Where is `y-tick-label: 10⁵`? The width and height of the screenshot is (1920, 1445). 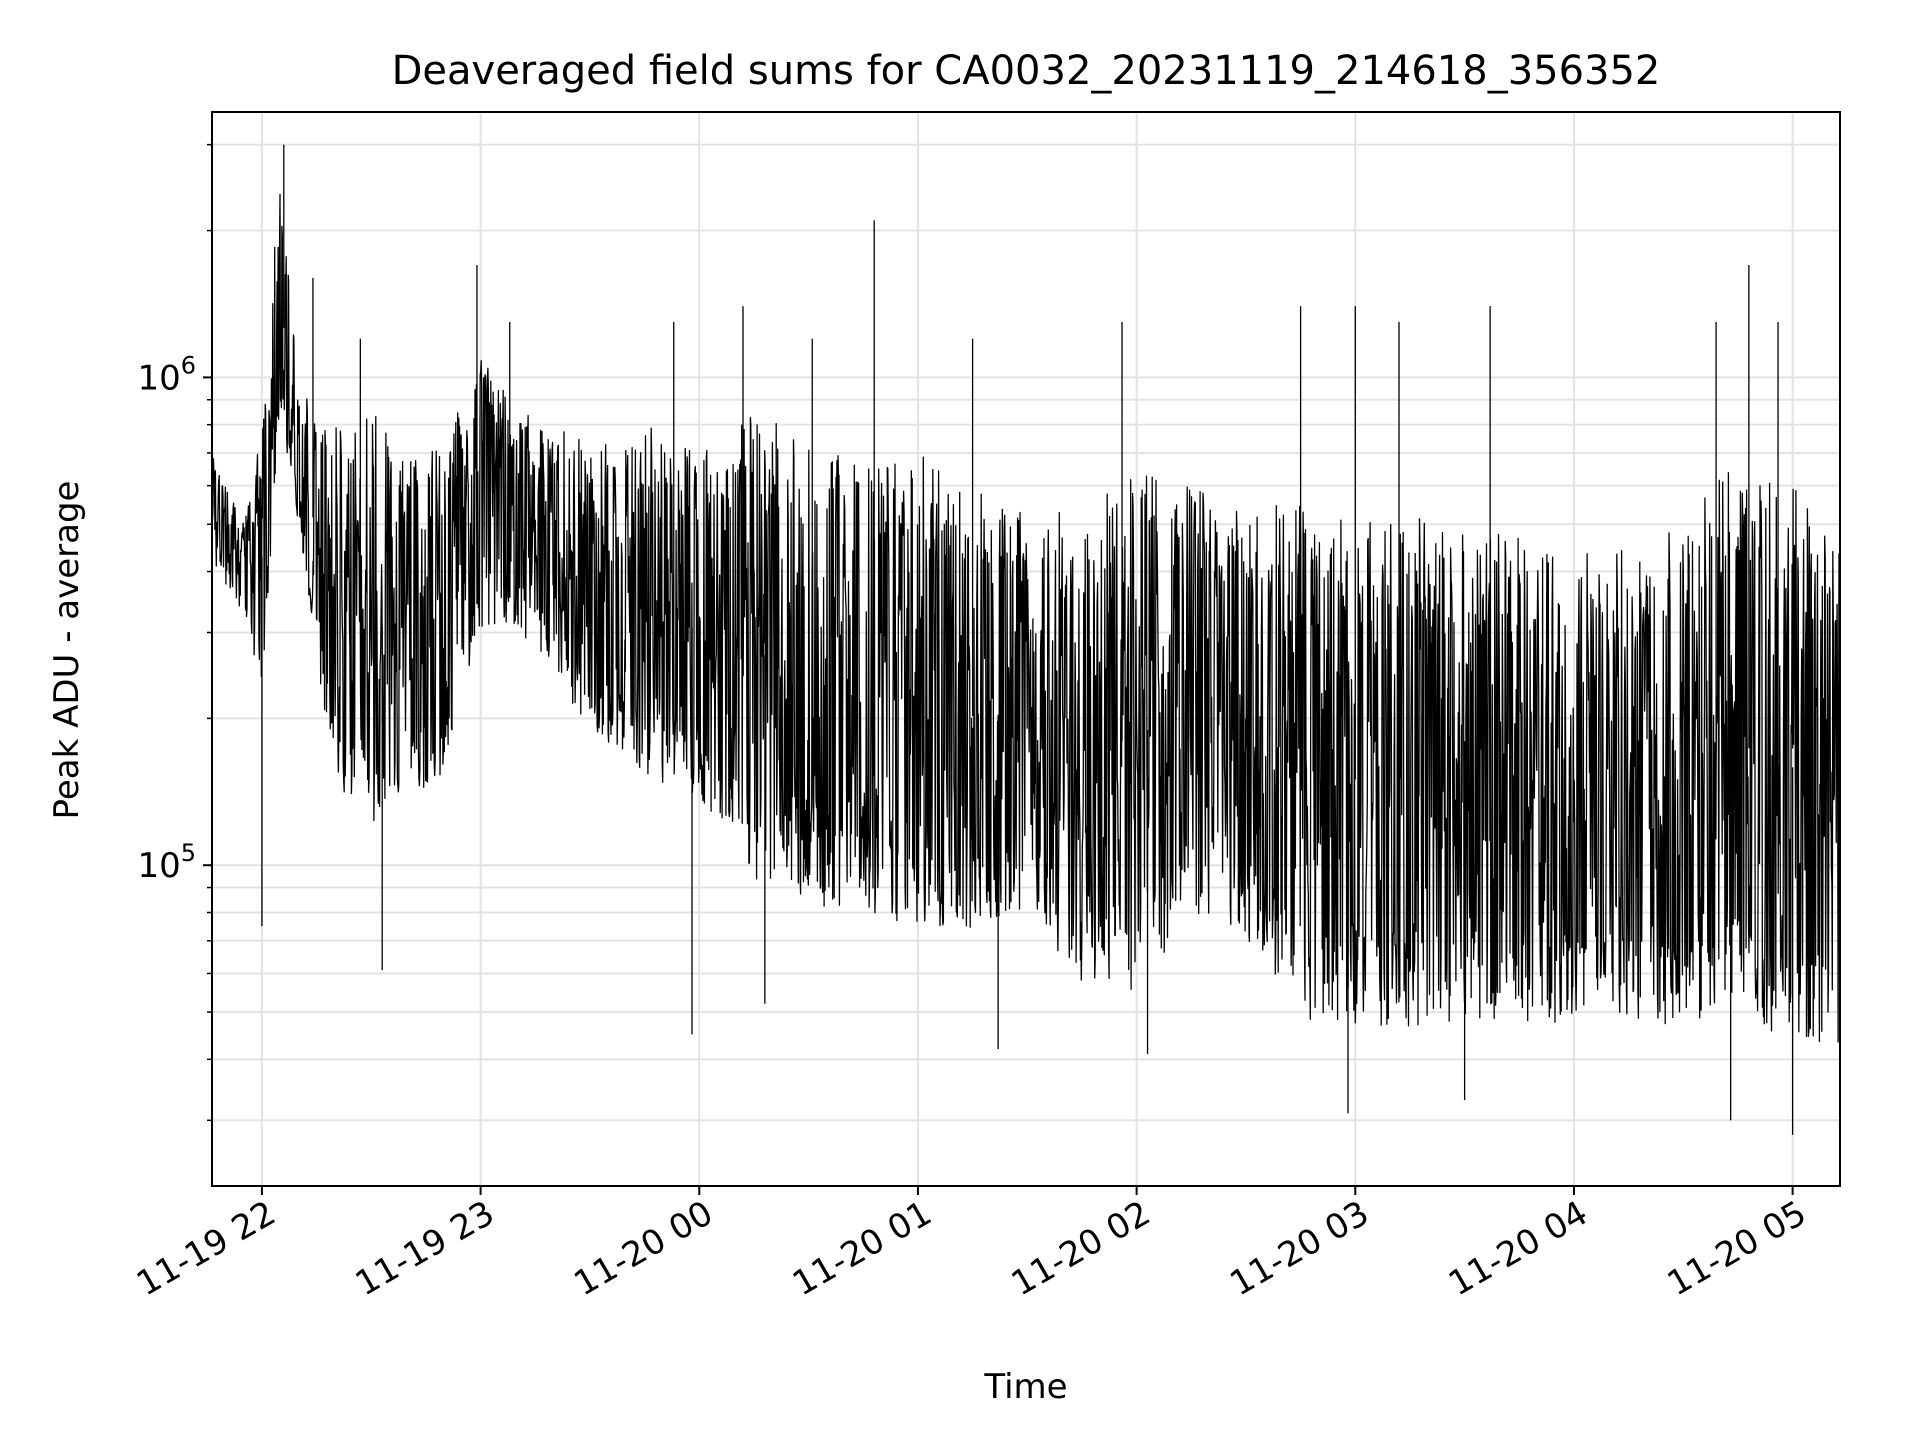
y-tick-label: 10⁵ is located at coordinates (166, 862).